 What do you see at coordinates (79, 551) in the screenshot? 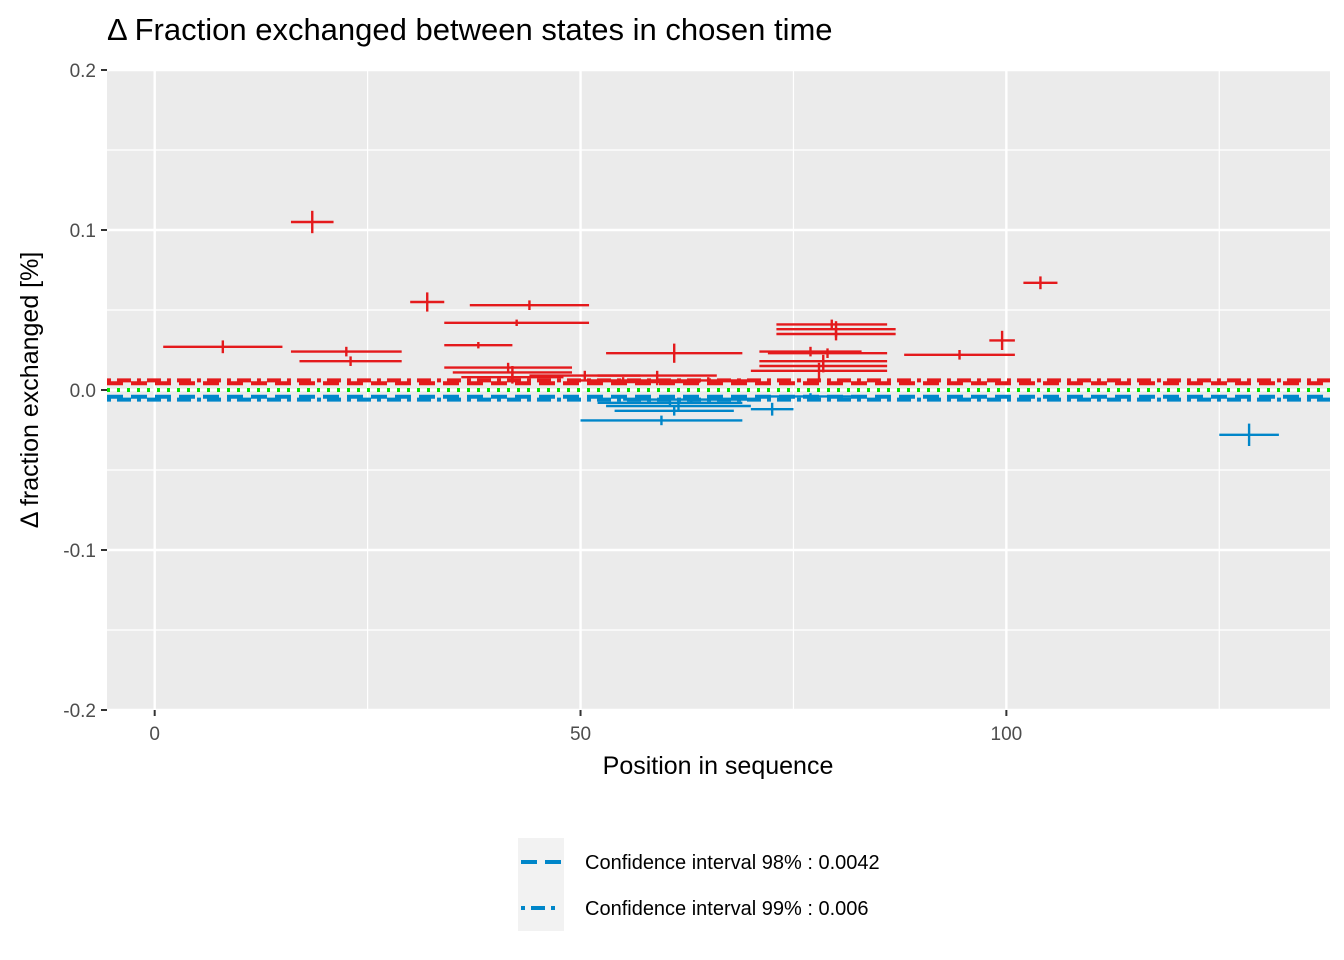
I see `y-tick-label: -0.1` at bounding box center [79, 551].